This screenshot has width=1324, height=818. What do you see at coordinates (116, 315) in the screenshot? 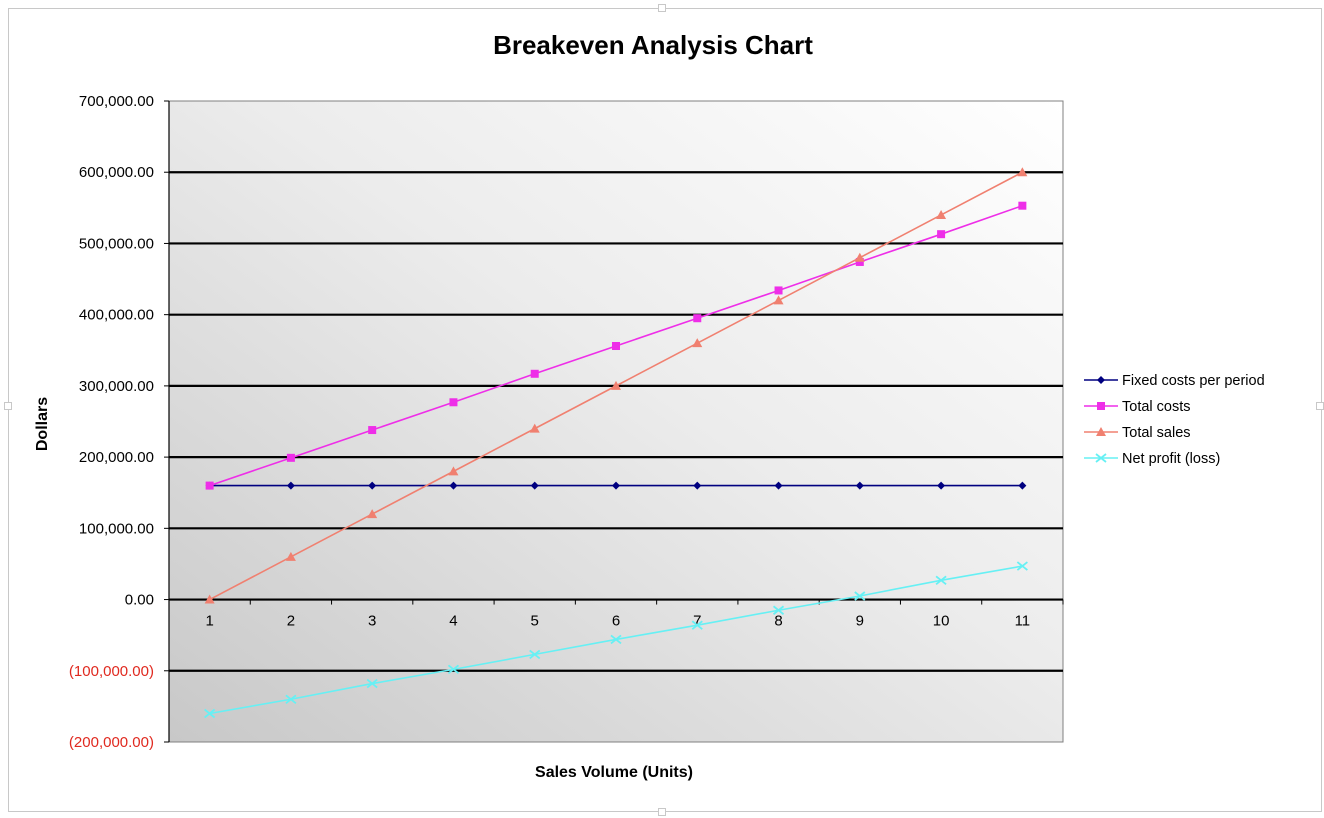
I see `y-tick-label: 400,000.00` at bounding box center [116, 315].